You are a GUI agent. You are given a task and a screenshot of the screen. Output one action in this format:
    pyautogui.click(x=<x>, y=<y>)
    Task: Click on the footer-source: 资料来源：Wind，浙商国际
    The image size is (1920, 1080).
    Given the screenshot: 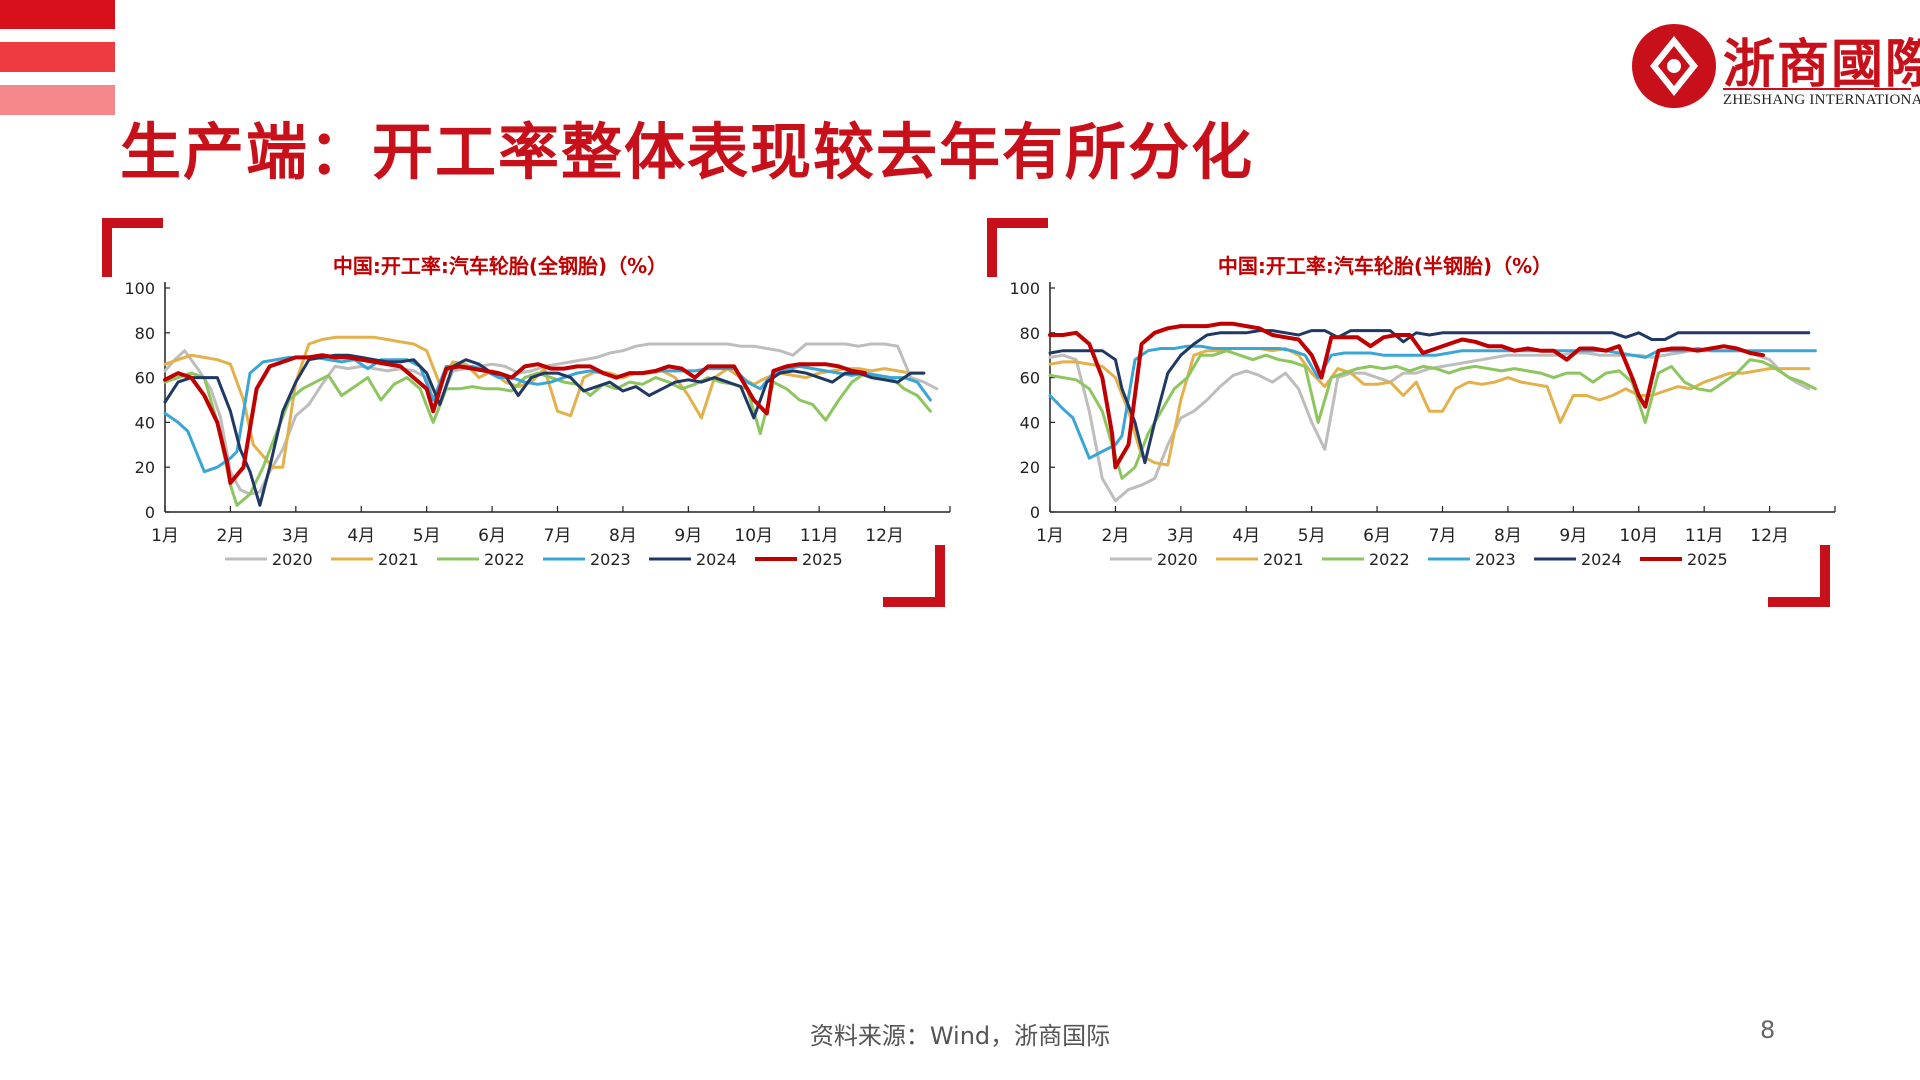 What is the action you would take?
    pyautogui.click(x=960, y=1036)
    